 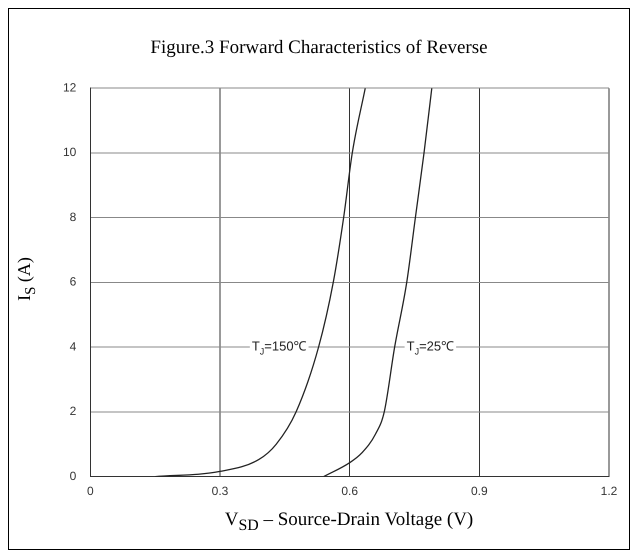 I want to click on y-tick-label: 4, so click(x=73, y=346).